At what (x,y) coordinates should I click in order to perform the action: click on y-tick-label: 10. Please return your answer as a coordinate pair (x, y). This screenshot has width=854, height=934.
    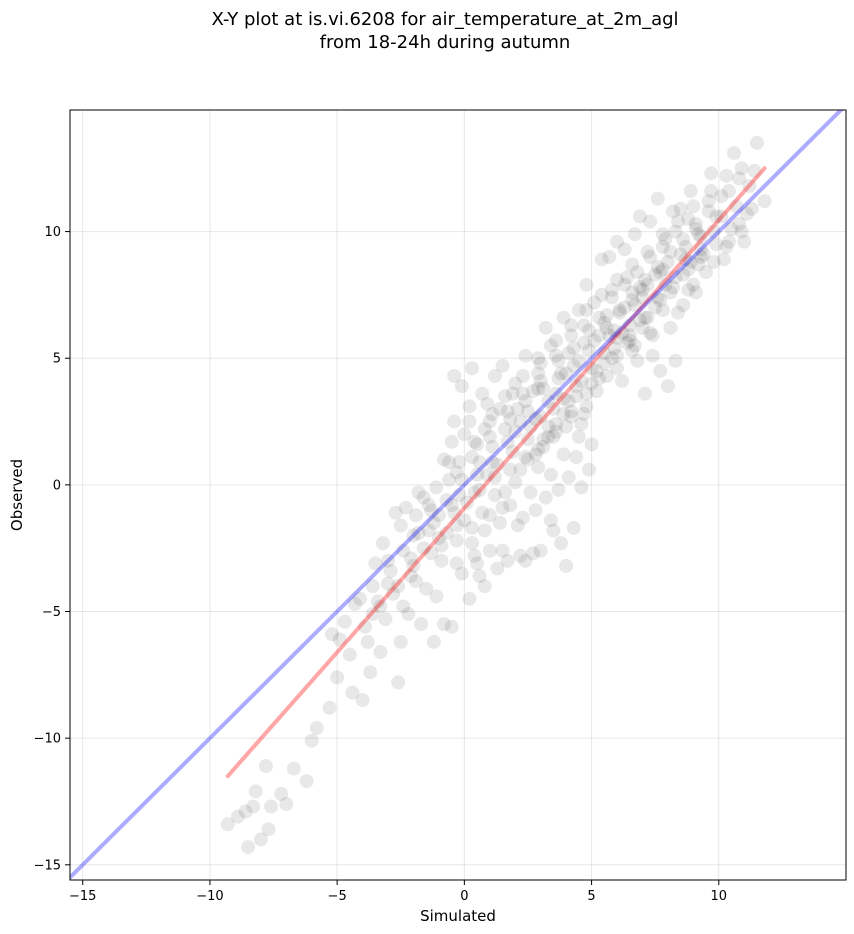
    Looking at the image, I should click on (52, 232).